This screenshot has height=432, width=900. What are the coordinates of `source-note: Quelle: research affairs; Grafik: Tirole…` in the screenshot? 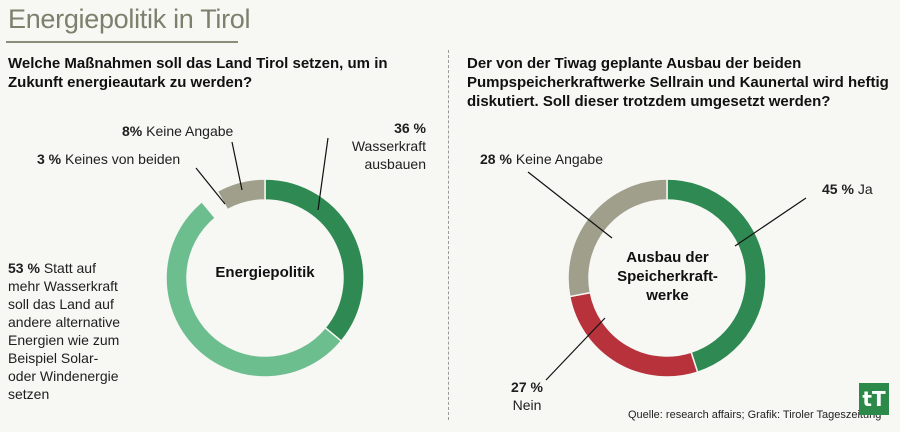 It's located at (755, 415).